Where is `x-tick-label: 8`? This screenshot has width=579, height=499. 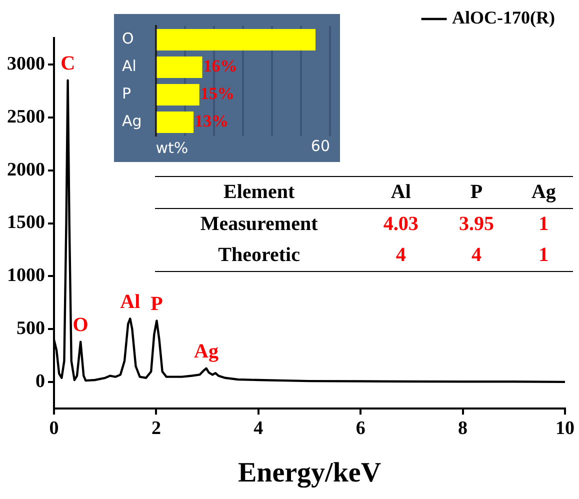 x-tick-label: 8 is located at coordinates (463, 428).